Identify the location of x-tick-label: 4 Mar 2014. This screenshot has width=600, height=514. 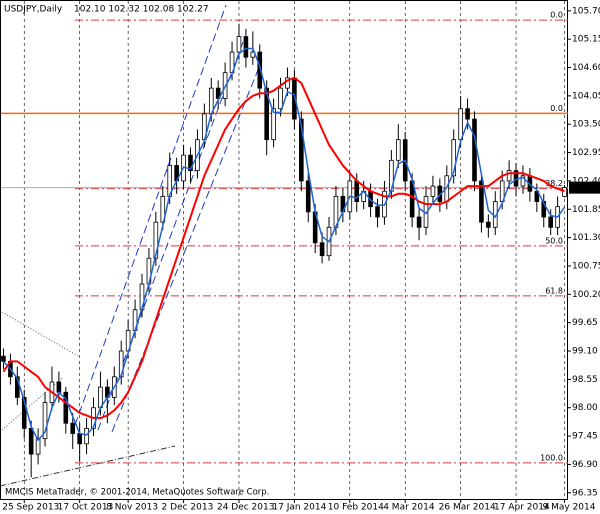
(409, 508).